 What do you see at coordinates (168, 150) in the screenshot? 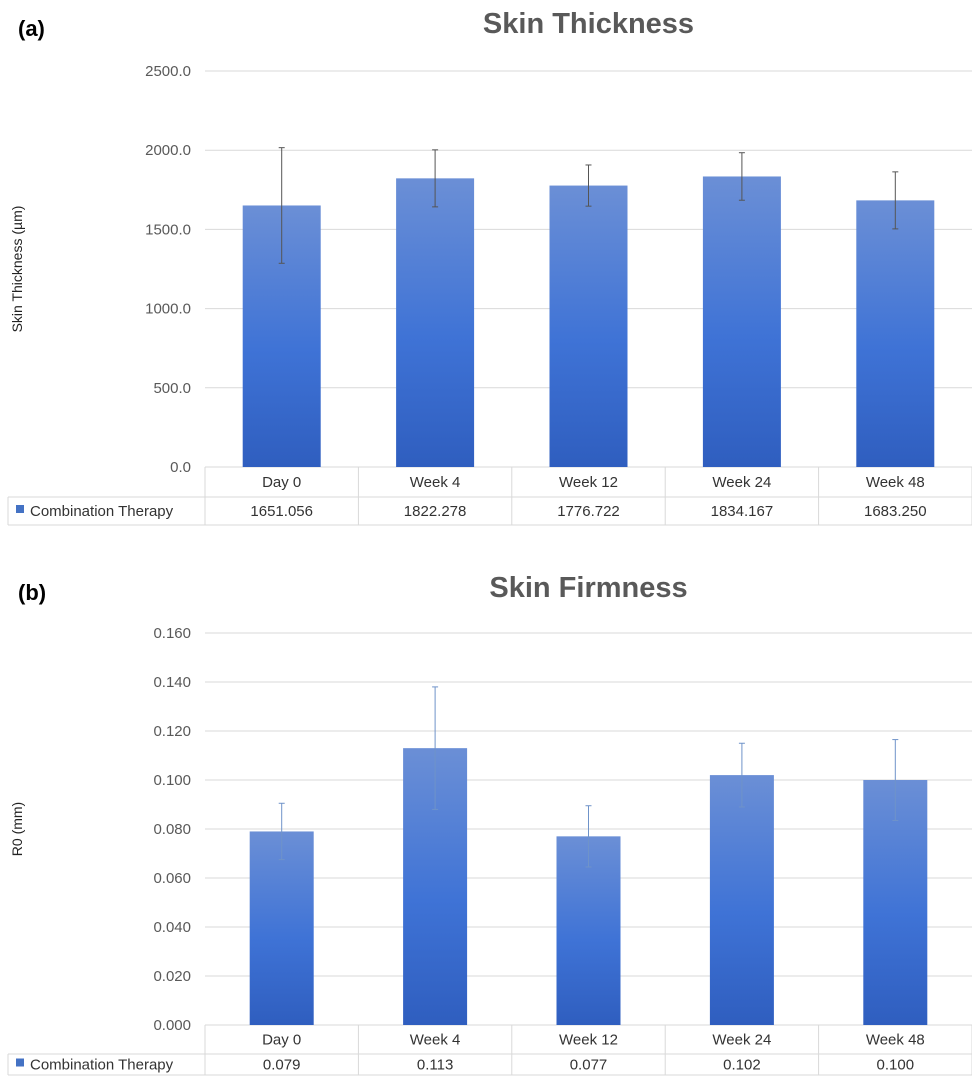
I see `y-tick-label: 2000.0` at bounding box center [168, 150].